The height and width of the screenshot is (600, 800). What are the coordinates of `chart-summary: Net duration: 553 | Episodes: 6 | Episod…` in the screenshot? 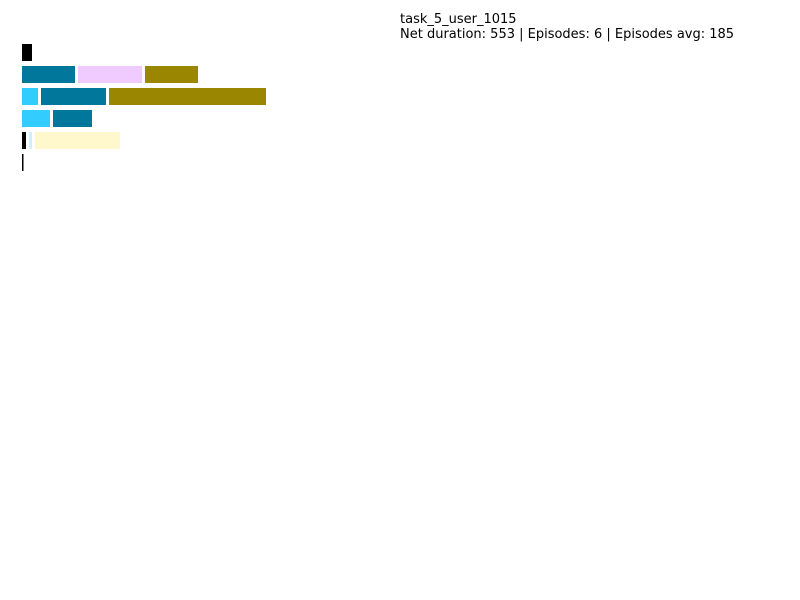 It's located at (567, 34).